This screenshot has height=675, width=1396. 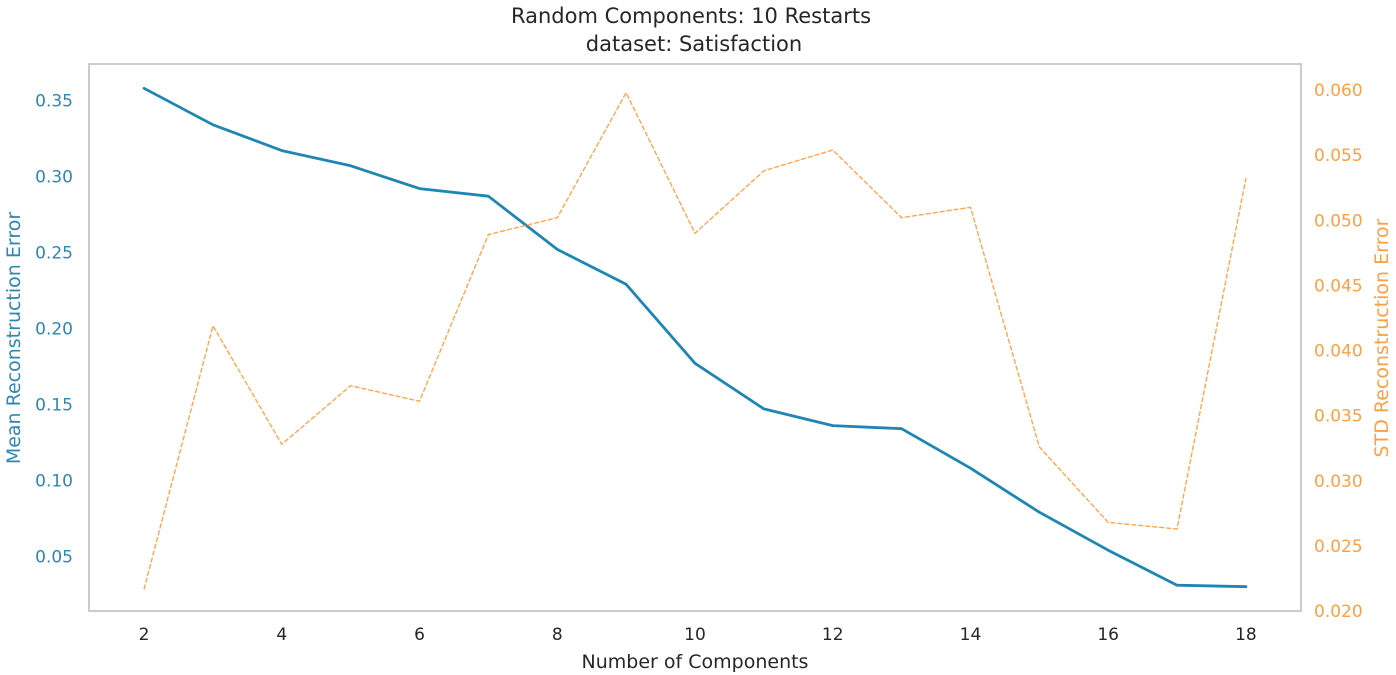 What do you see at coordinates (54, 557) in the screenshot?
I see `left-y-tick-label: 0.05` at bounding box center [54, 557].